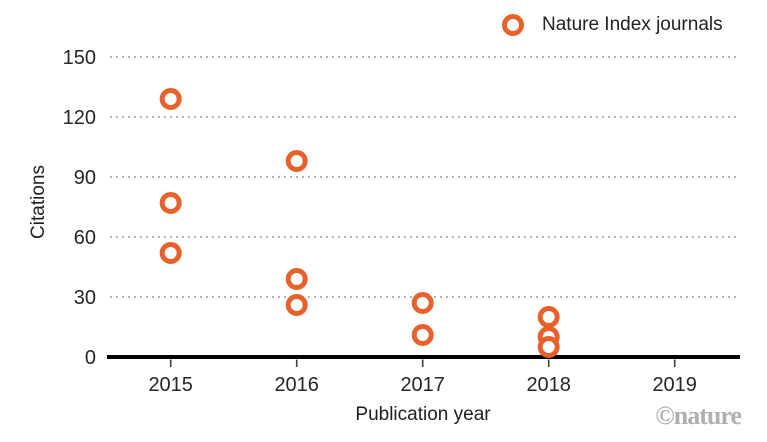  Describe the element at coordinates (548, 385) in the screenshot. I see `x-tick-label: 2018` at that location.